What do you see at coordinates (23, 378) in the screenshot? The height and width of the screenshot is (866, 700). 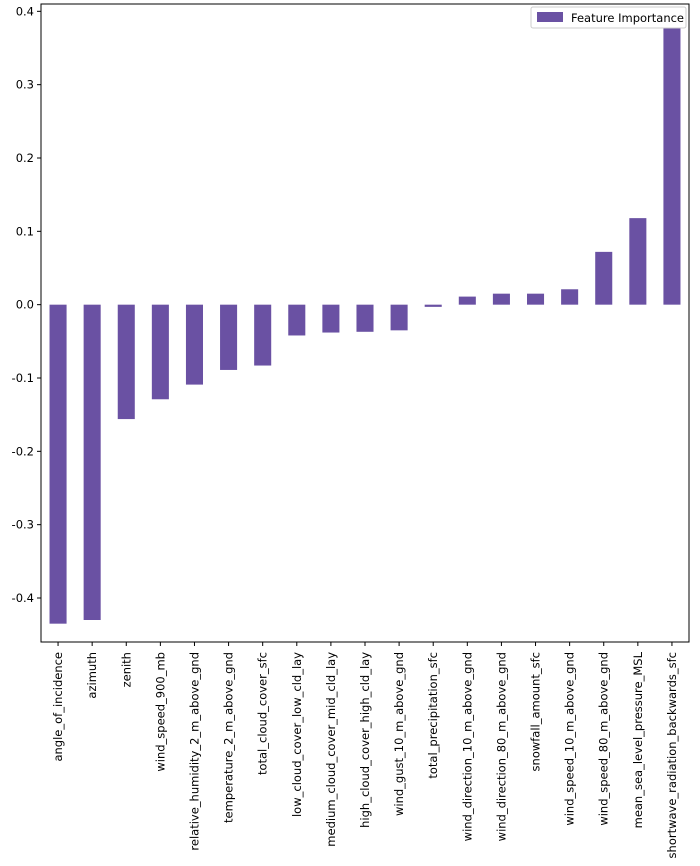 I see `y-tick-label: -0.1` at bounding box center [23, 378].